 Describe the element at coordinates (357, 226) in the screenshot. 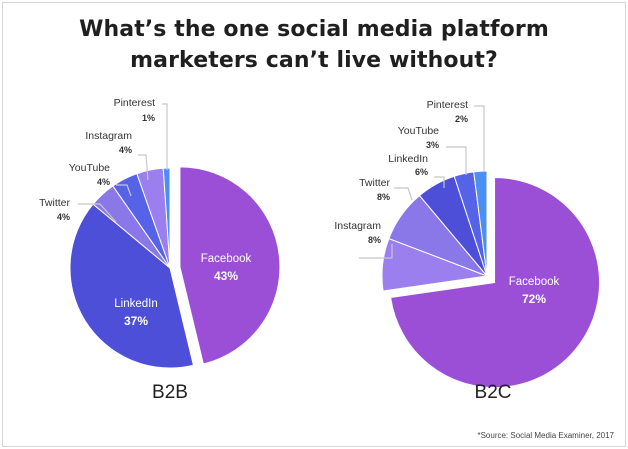

I see `callout-label-b2c-instagram: Instagram` at that location.